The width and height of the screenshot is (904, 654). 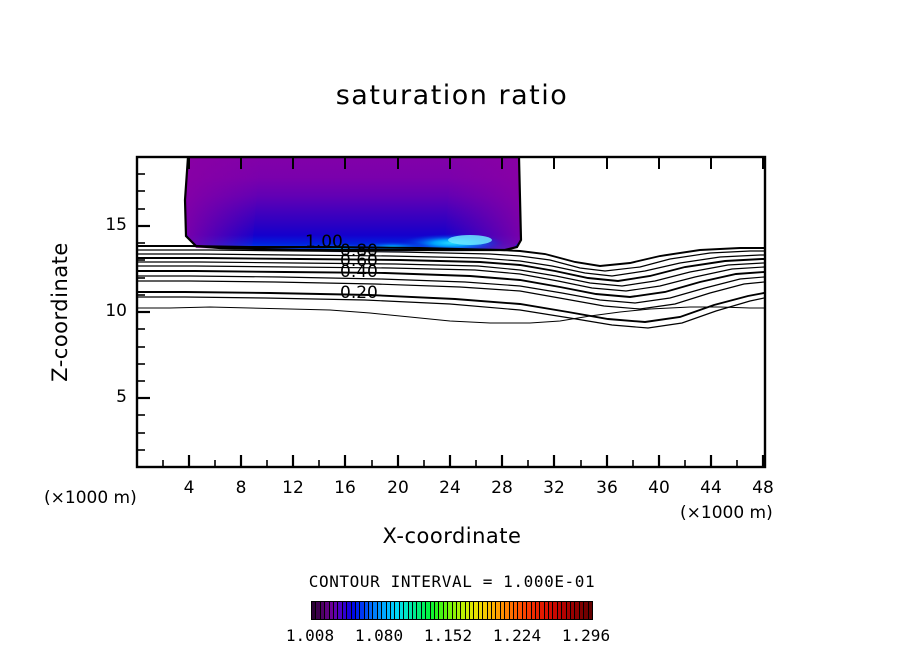 What do you see at coordinates (607, 488) in the screenshot?
I see `x-tick-label-8: 36` at bounding box center [607, 488].